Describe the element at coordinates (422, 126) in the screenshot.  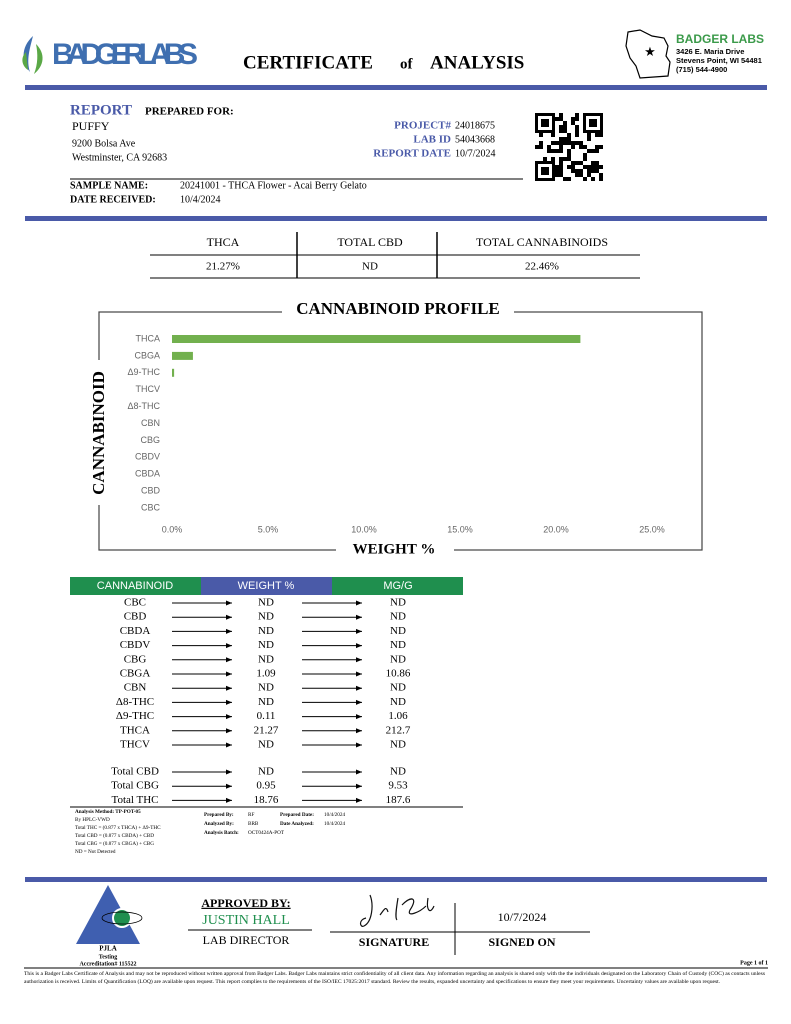
I see `field-label: PROJECT#` at that location.